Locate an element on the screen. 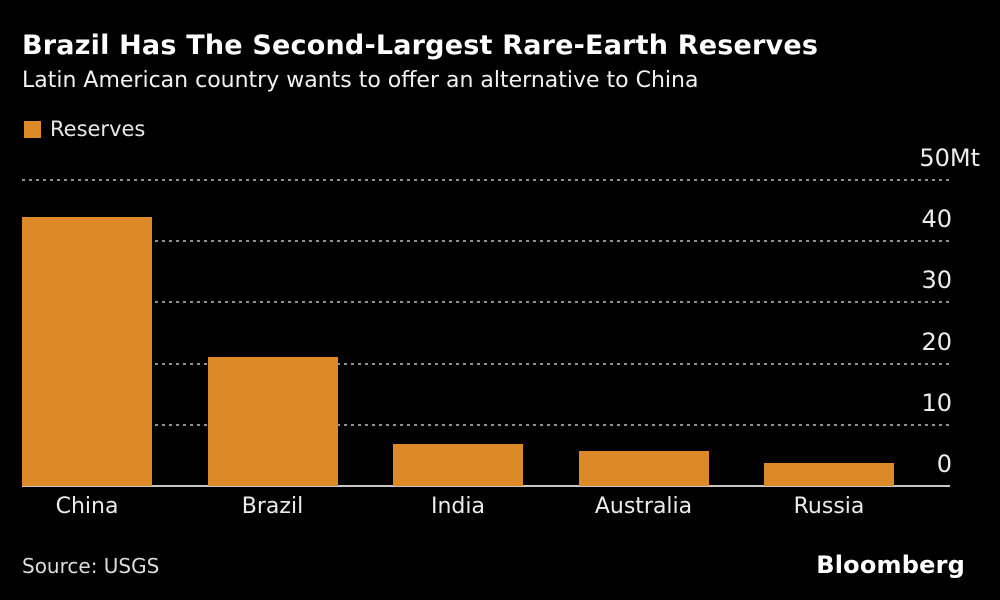  legend: Reserves is located at coordinates (84, 129).